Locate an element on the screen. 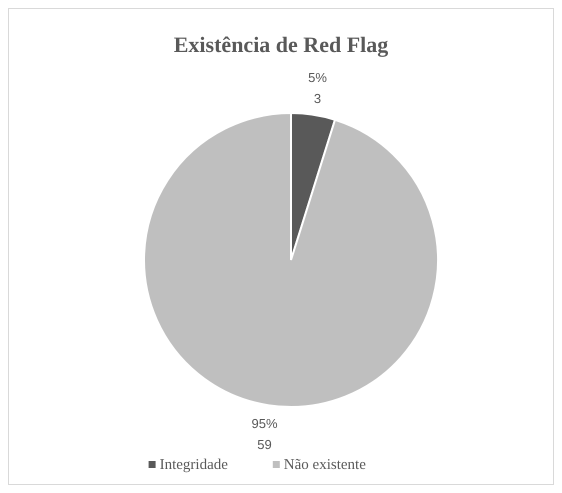 This screenshot has height=493, width=562. legend-label: Integridade is located at coordinates (194, 465).